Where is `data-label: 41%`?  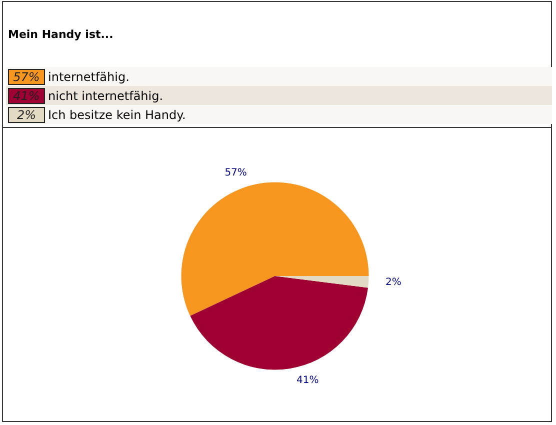
data-label: 41% is located at coordinates (307, 380).